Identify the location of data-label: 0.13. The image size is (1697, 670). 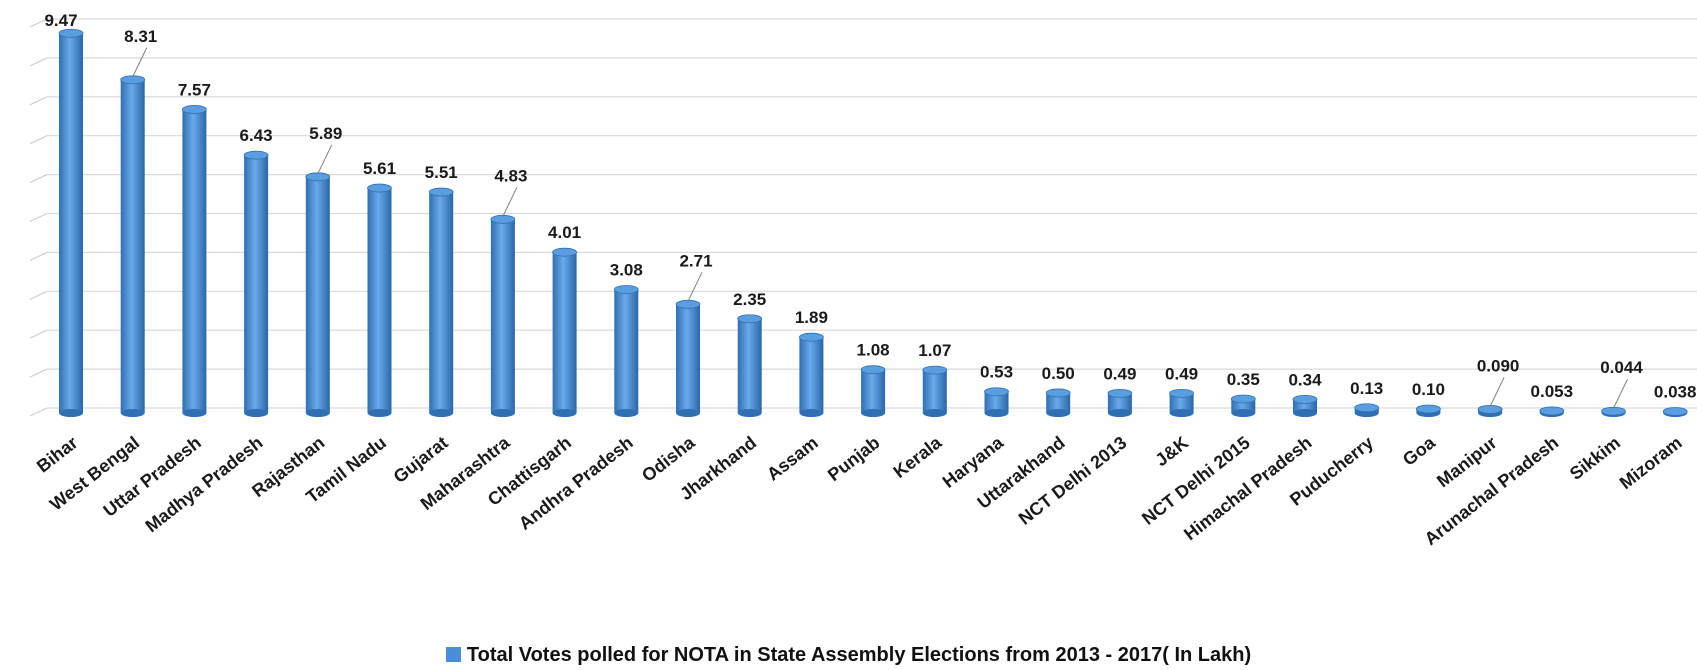
(1366, 388).